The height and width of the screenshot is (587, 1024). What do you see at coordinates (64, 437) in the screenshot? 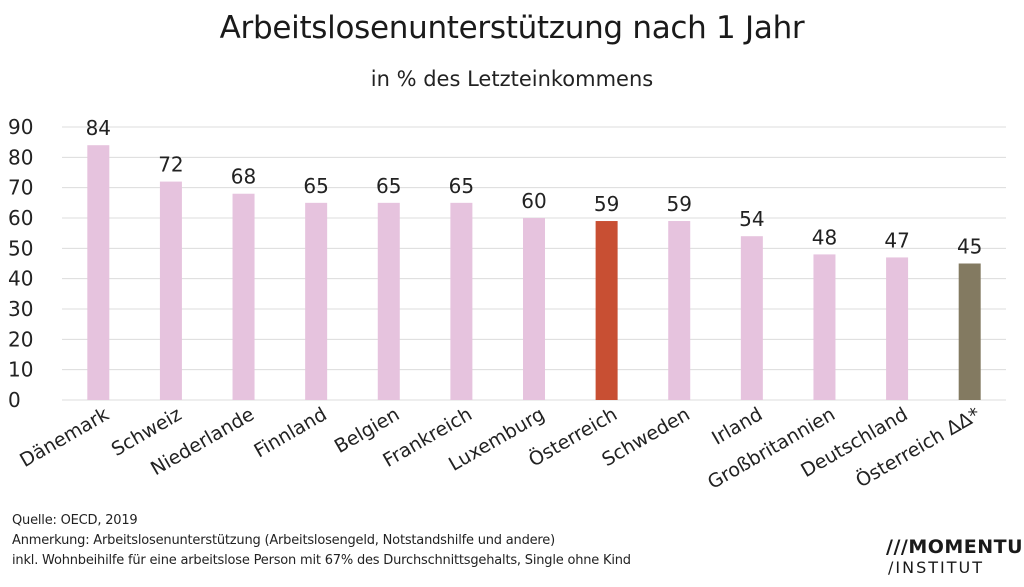
I see `x-tick-label: Dänemark` at bounding box center [64, 437].